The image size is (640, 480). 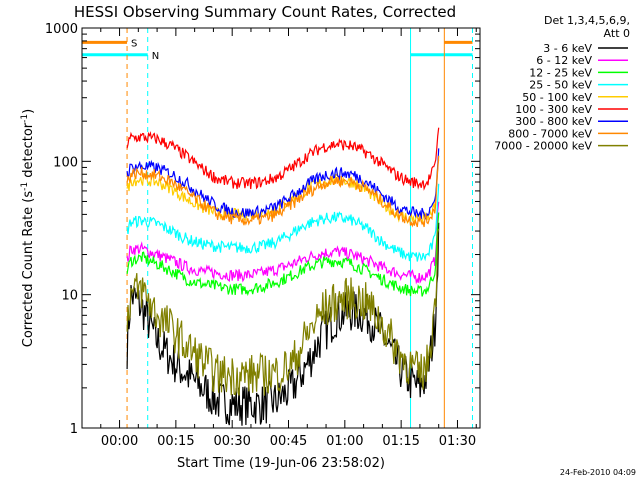 I want to click on y-tick-label-0: 1, so click(x=74, y=429).